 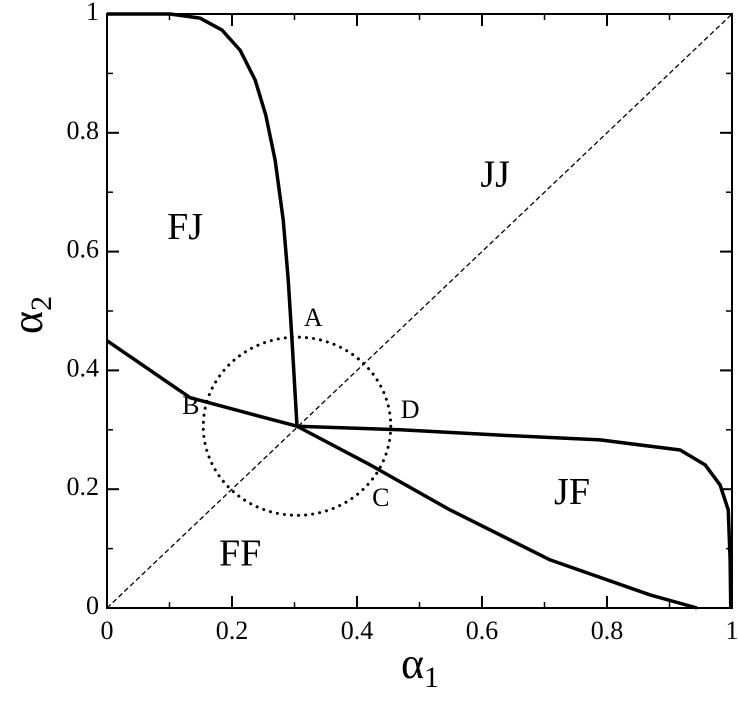 I want to click on annotation: A, so click(x=313, y=317).